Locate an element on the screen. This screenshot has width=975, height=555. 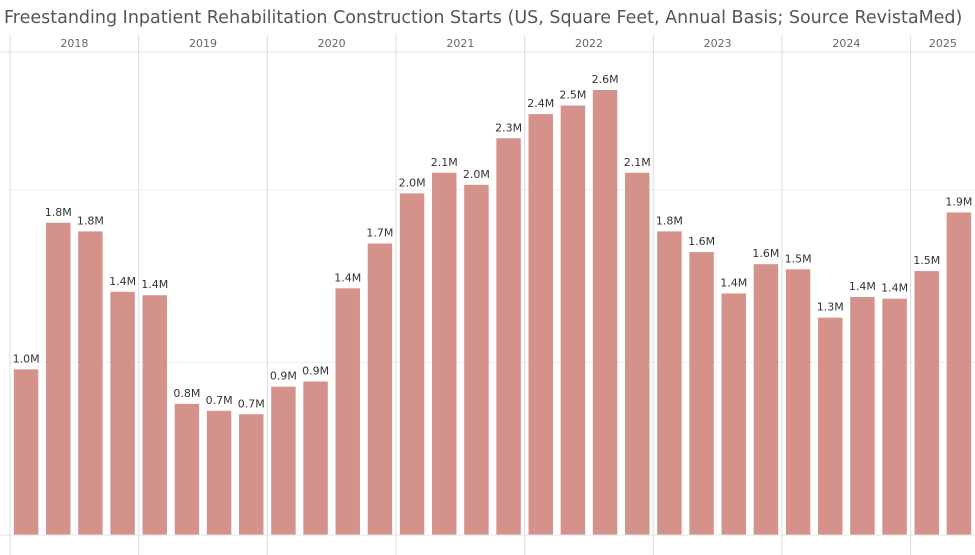
year-label: 2019 is located at coordinates (203, 43).